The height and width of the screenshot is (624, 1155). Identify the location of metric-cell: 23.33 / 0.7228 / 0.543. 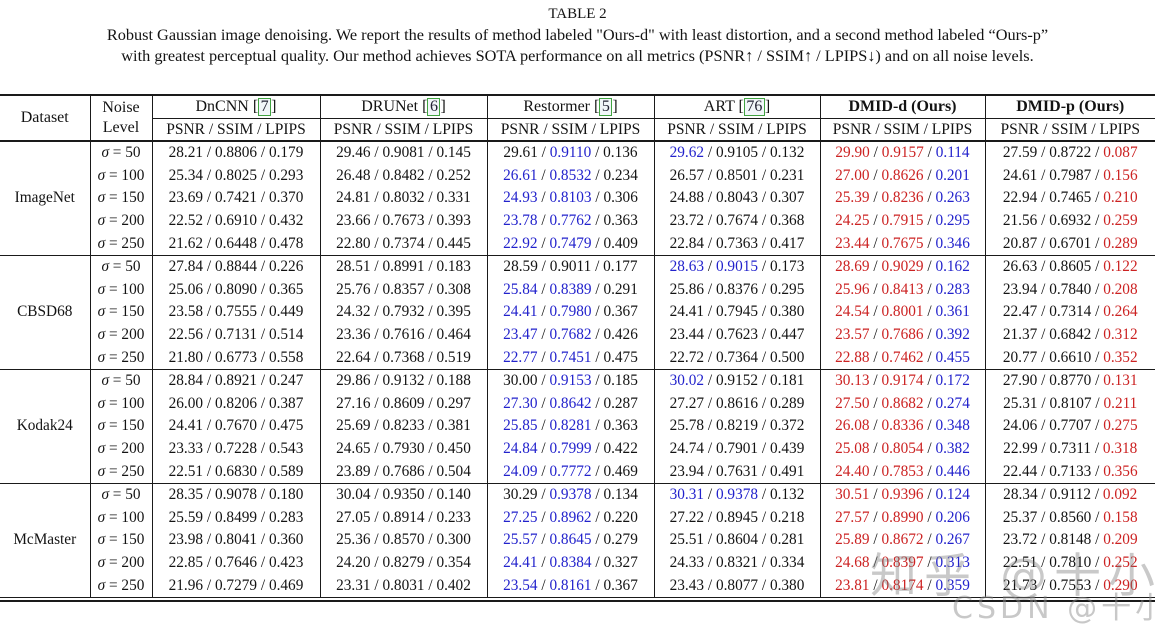
(236, 449).